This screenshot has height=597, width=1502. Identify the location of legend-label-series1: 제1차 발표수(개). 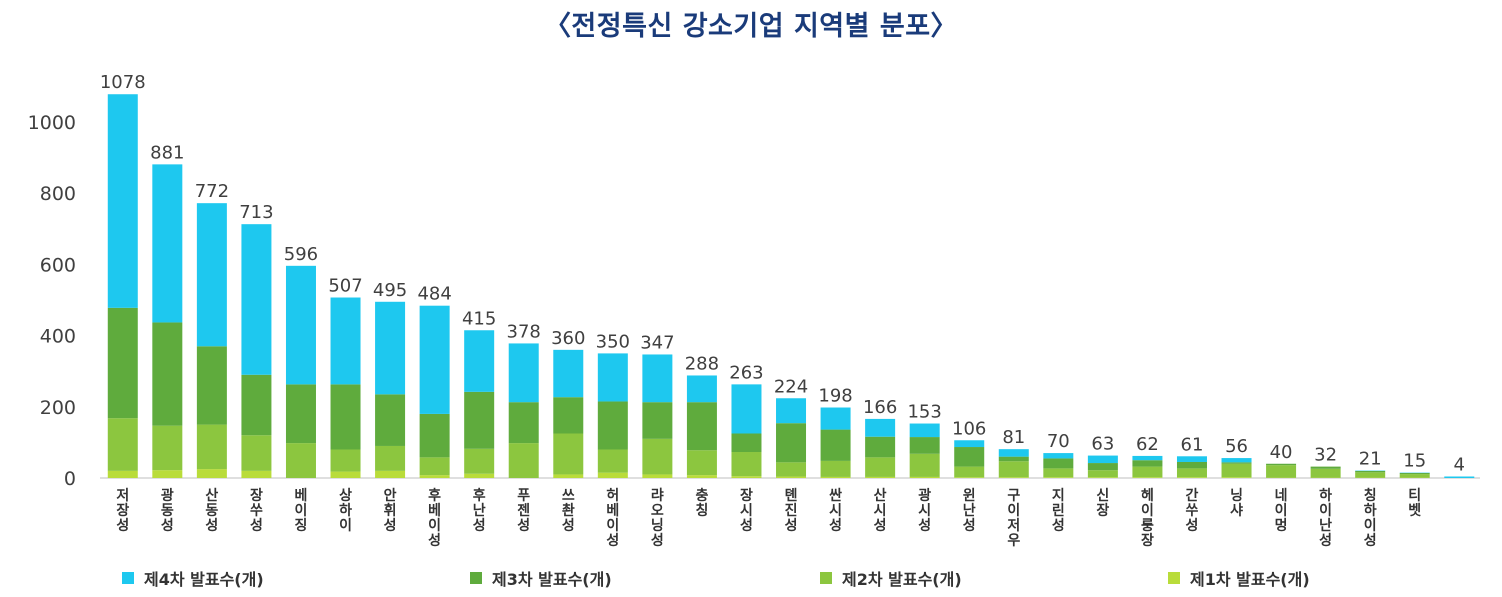
(1250, 579).